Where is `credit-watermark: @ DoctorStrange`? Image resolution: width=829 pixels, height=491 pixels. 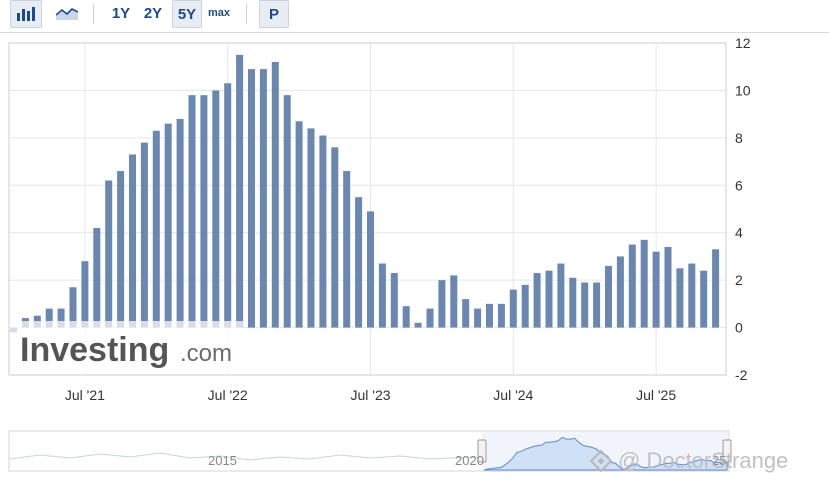 credit-watermark: @ DoctorStrange is located at coordinates (688, 460).